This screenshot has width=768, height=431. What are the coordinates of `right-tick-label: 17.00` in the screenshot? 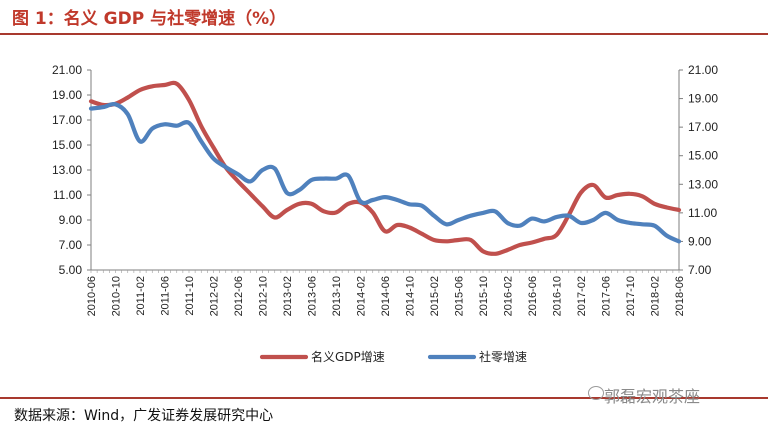 It's located at (703, 127).